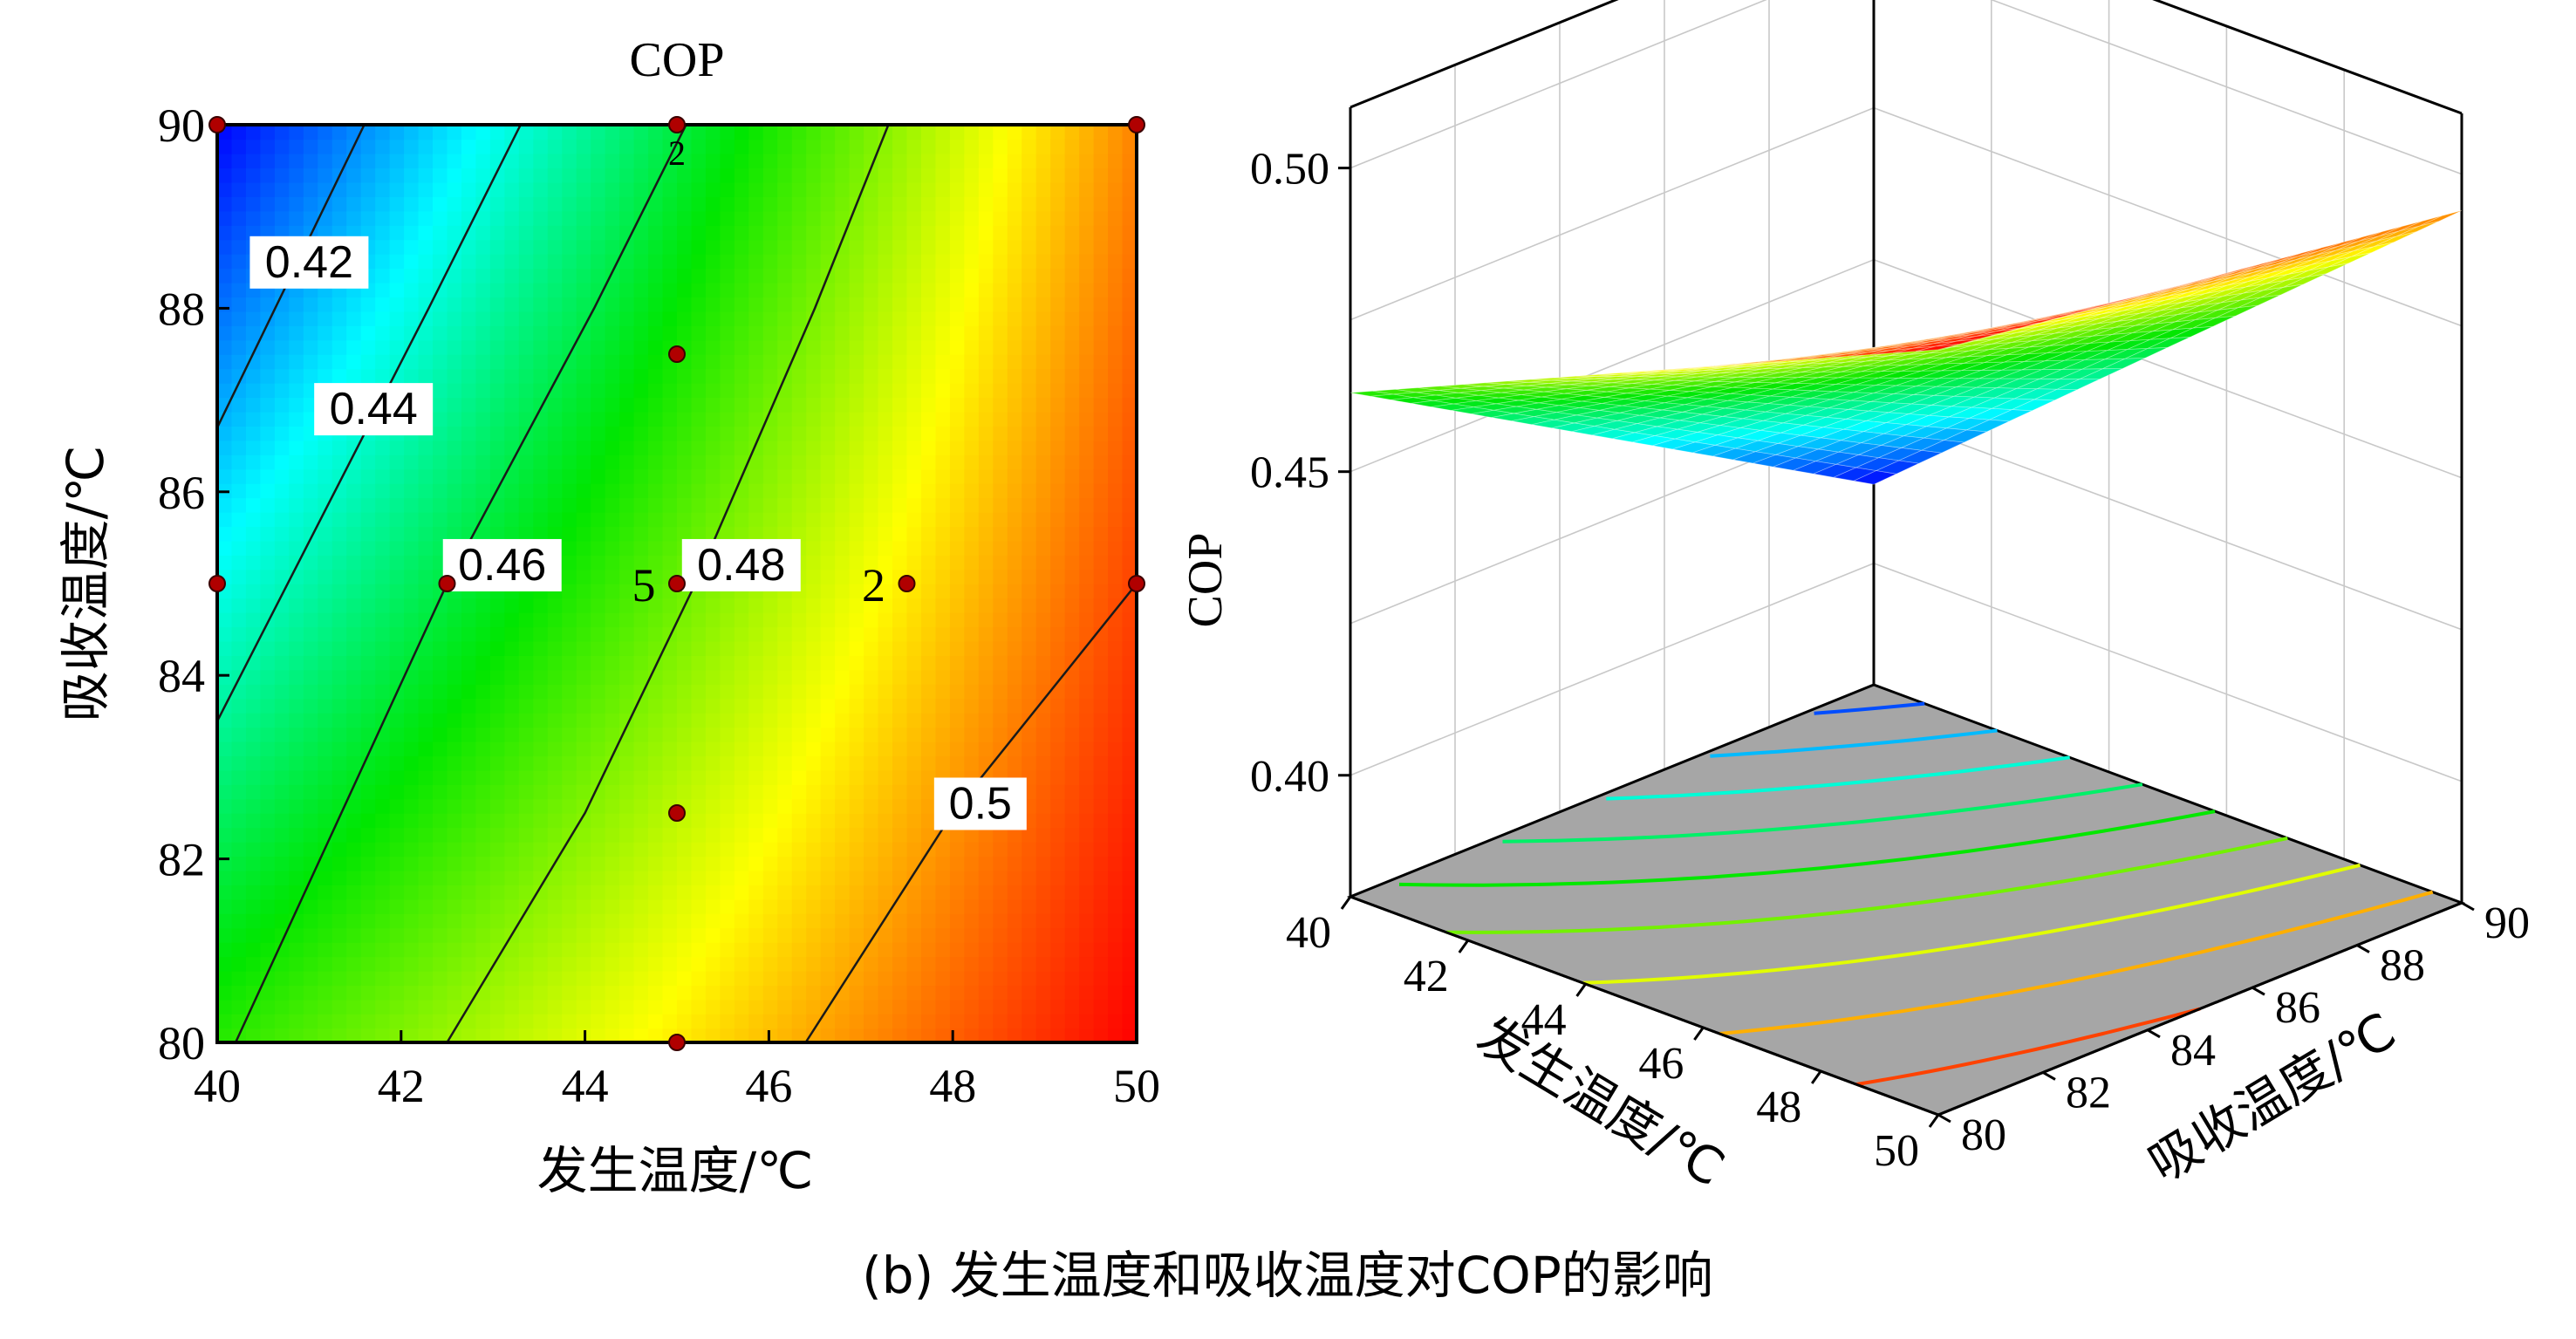  I want to click on response-surface, so click(1906, 347).